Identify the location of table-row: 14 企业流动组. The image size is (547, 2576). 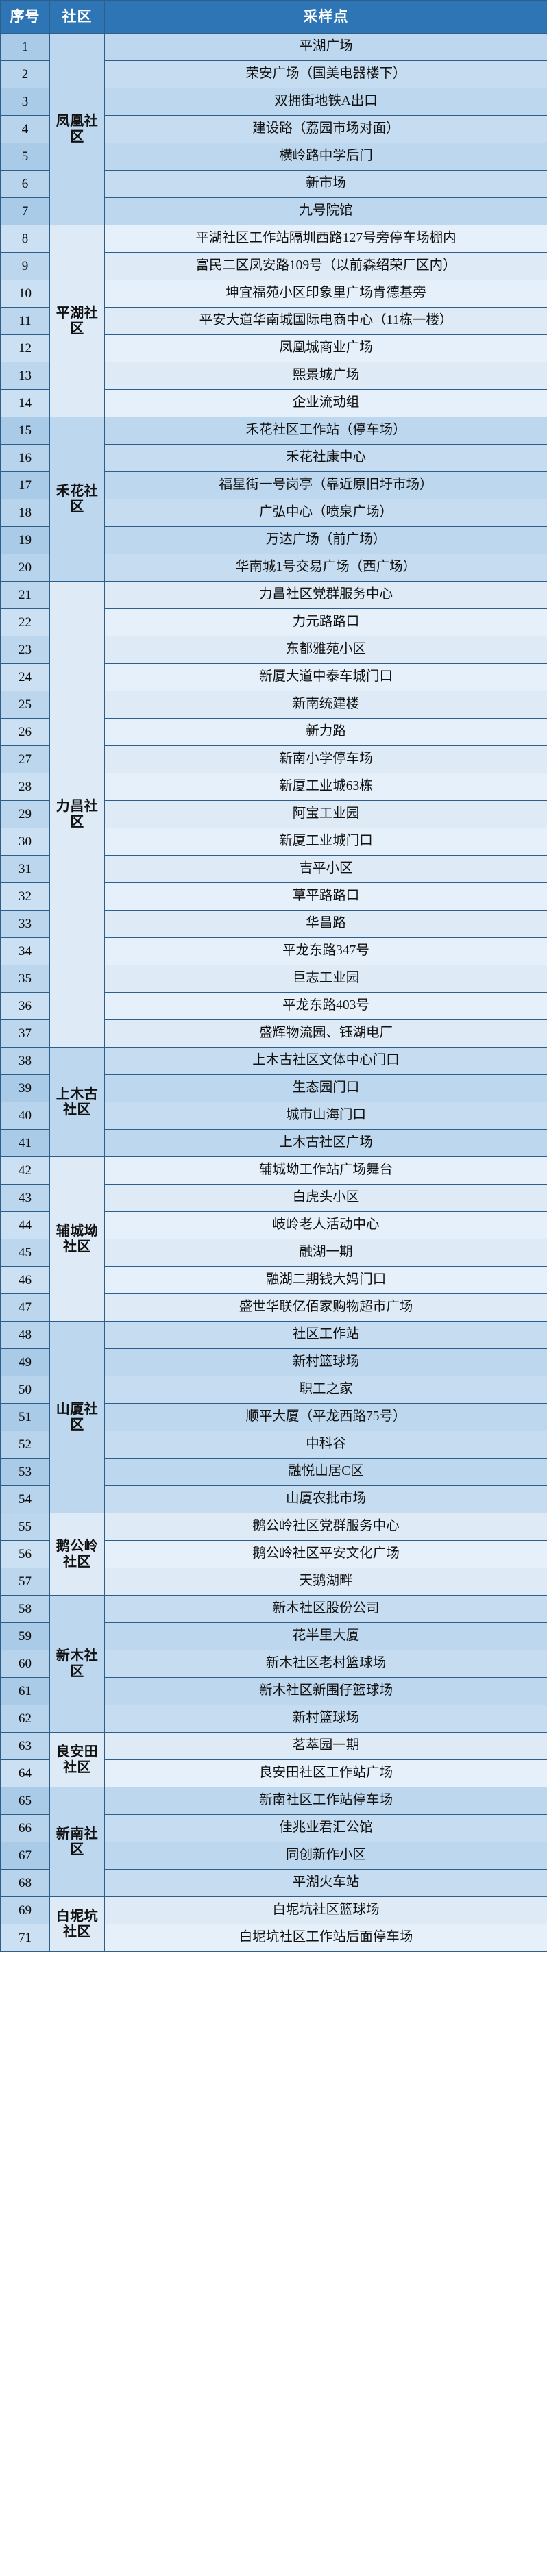
(273, 403).